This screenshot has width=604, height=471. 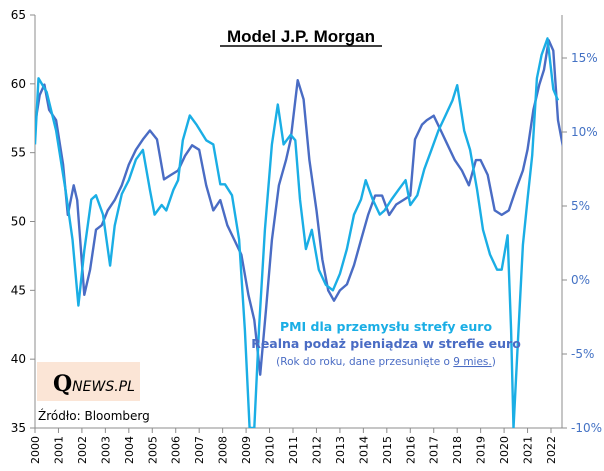 I want to click on x-tick-label: 2002, so click(x=82, y=450).